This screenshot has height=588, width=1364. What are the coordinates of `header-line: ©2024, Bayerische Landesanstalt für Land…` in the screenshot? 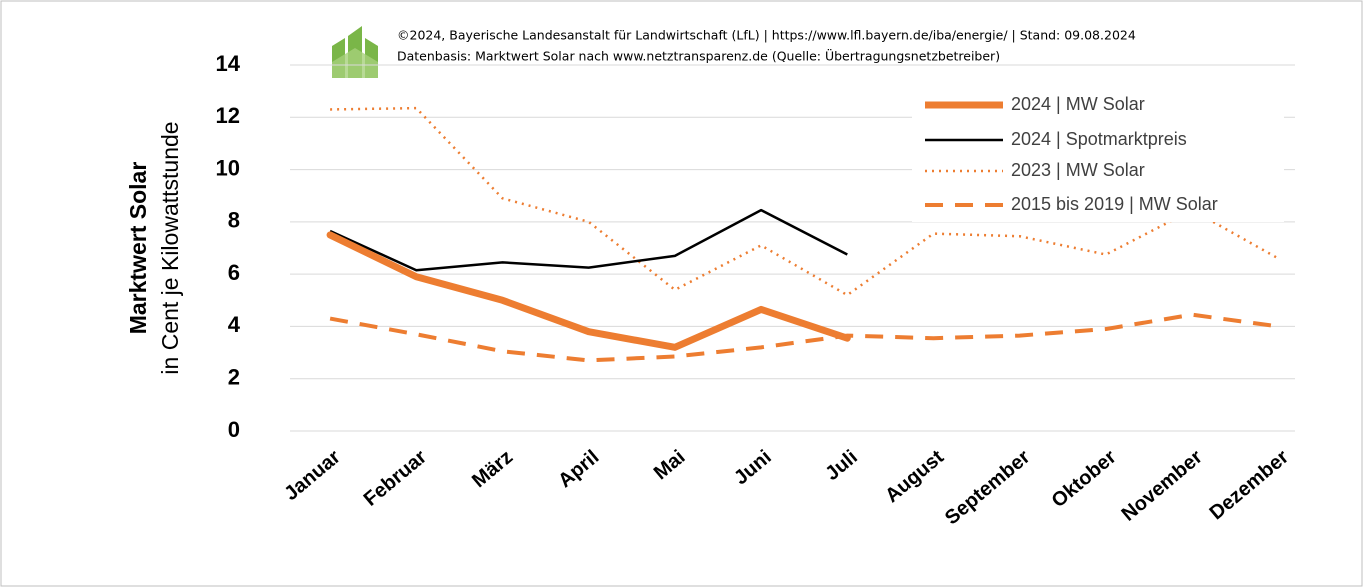 It's located at (766, 35).